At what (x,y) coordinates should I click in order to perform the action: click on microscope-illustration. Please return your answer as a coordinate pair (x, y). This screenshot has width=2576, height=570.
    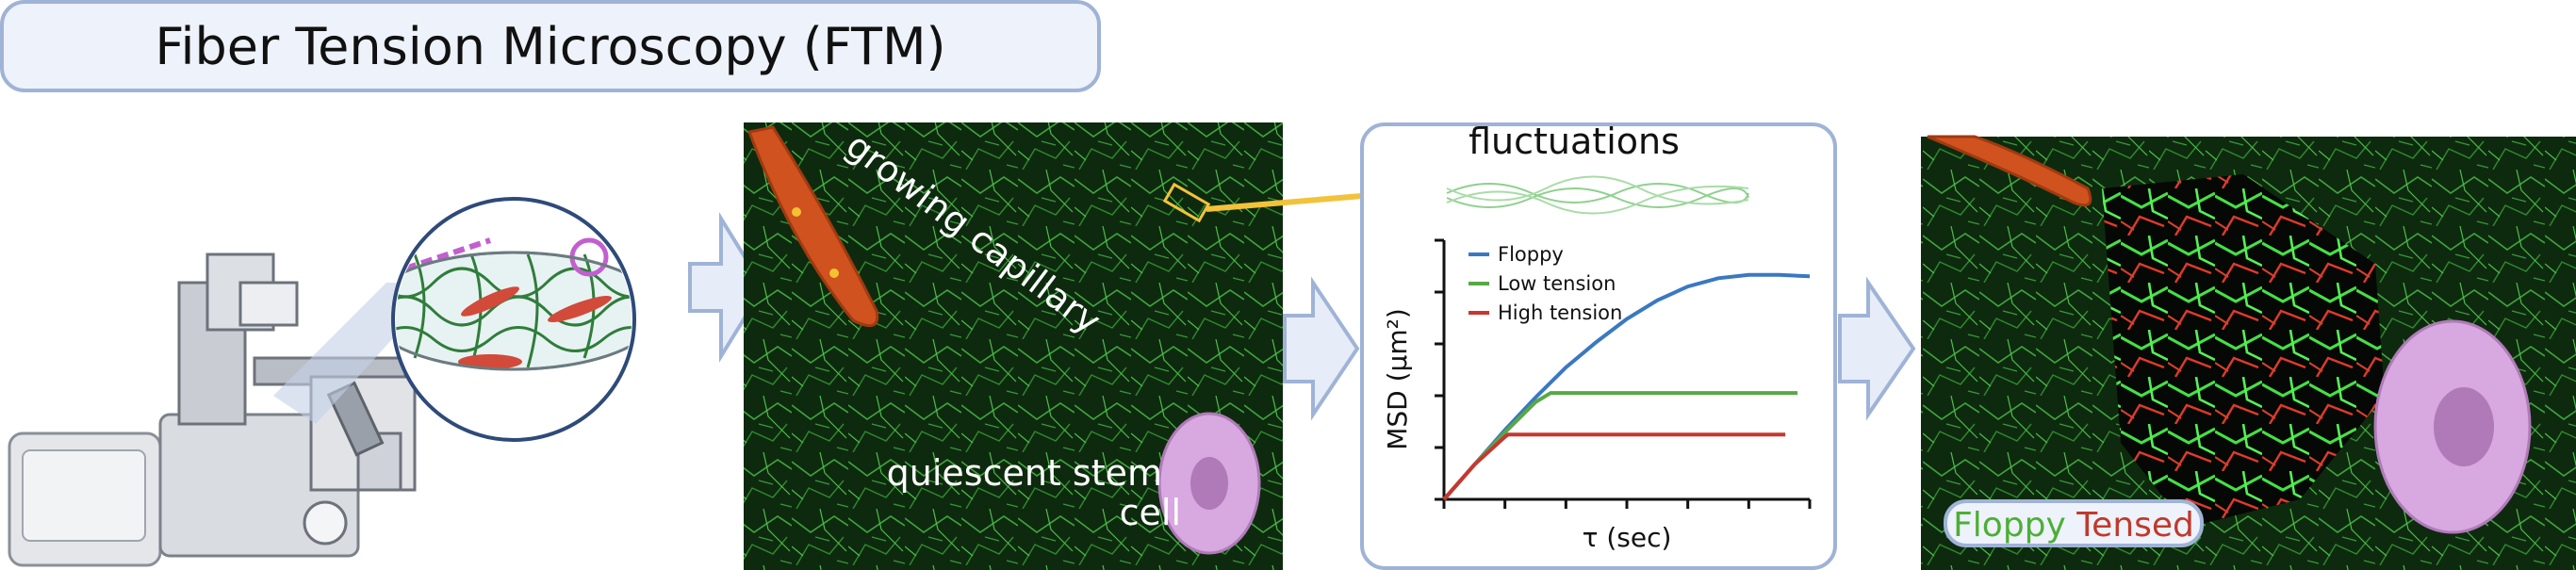
    Looking at the image, I should click on (225, 409).